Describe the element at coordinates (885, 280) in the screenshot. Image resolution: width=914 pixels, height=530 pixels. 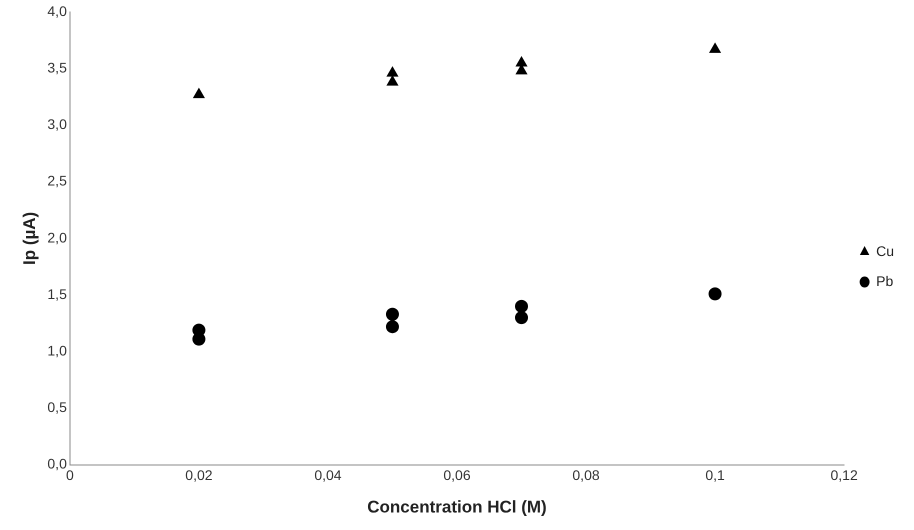
I see `legend-label: Pb` at that location.